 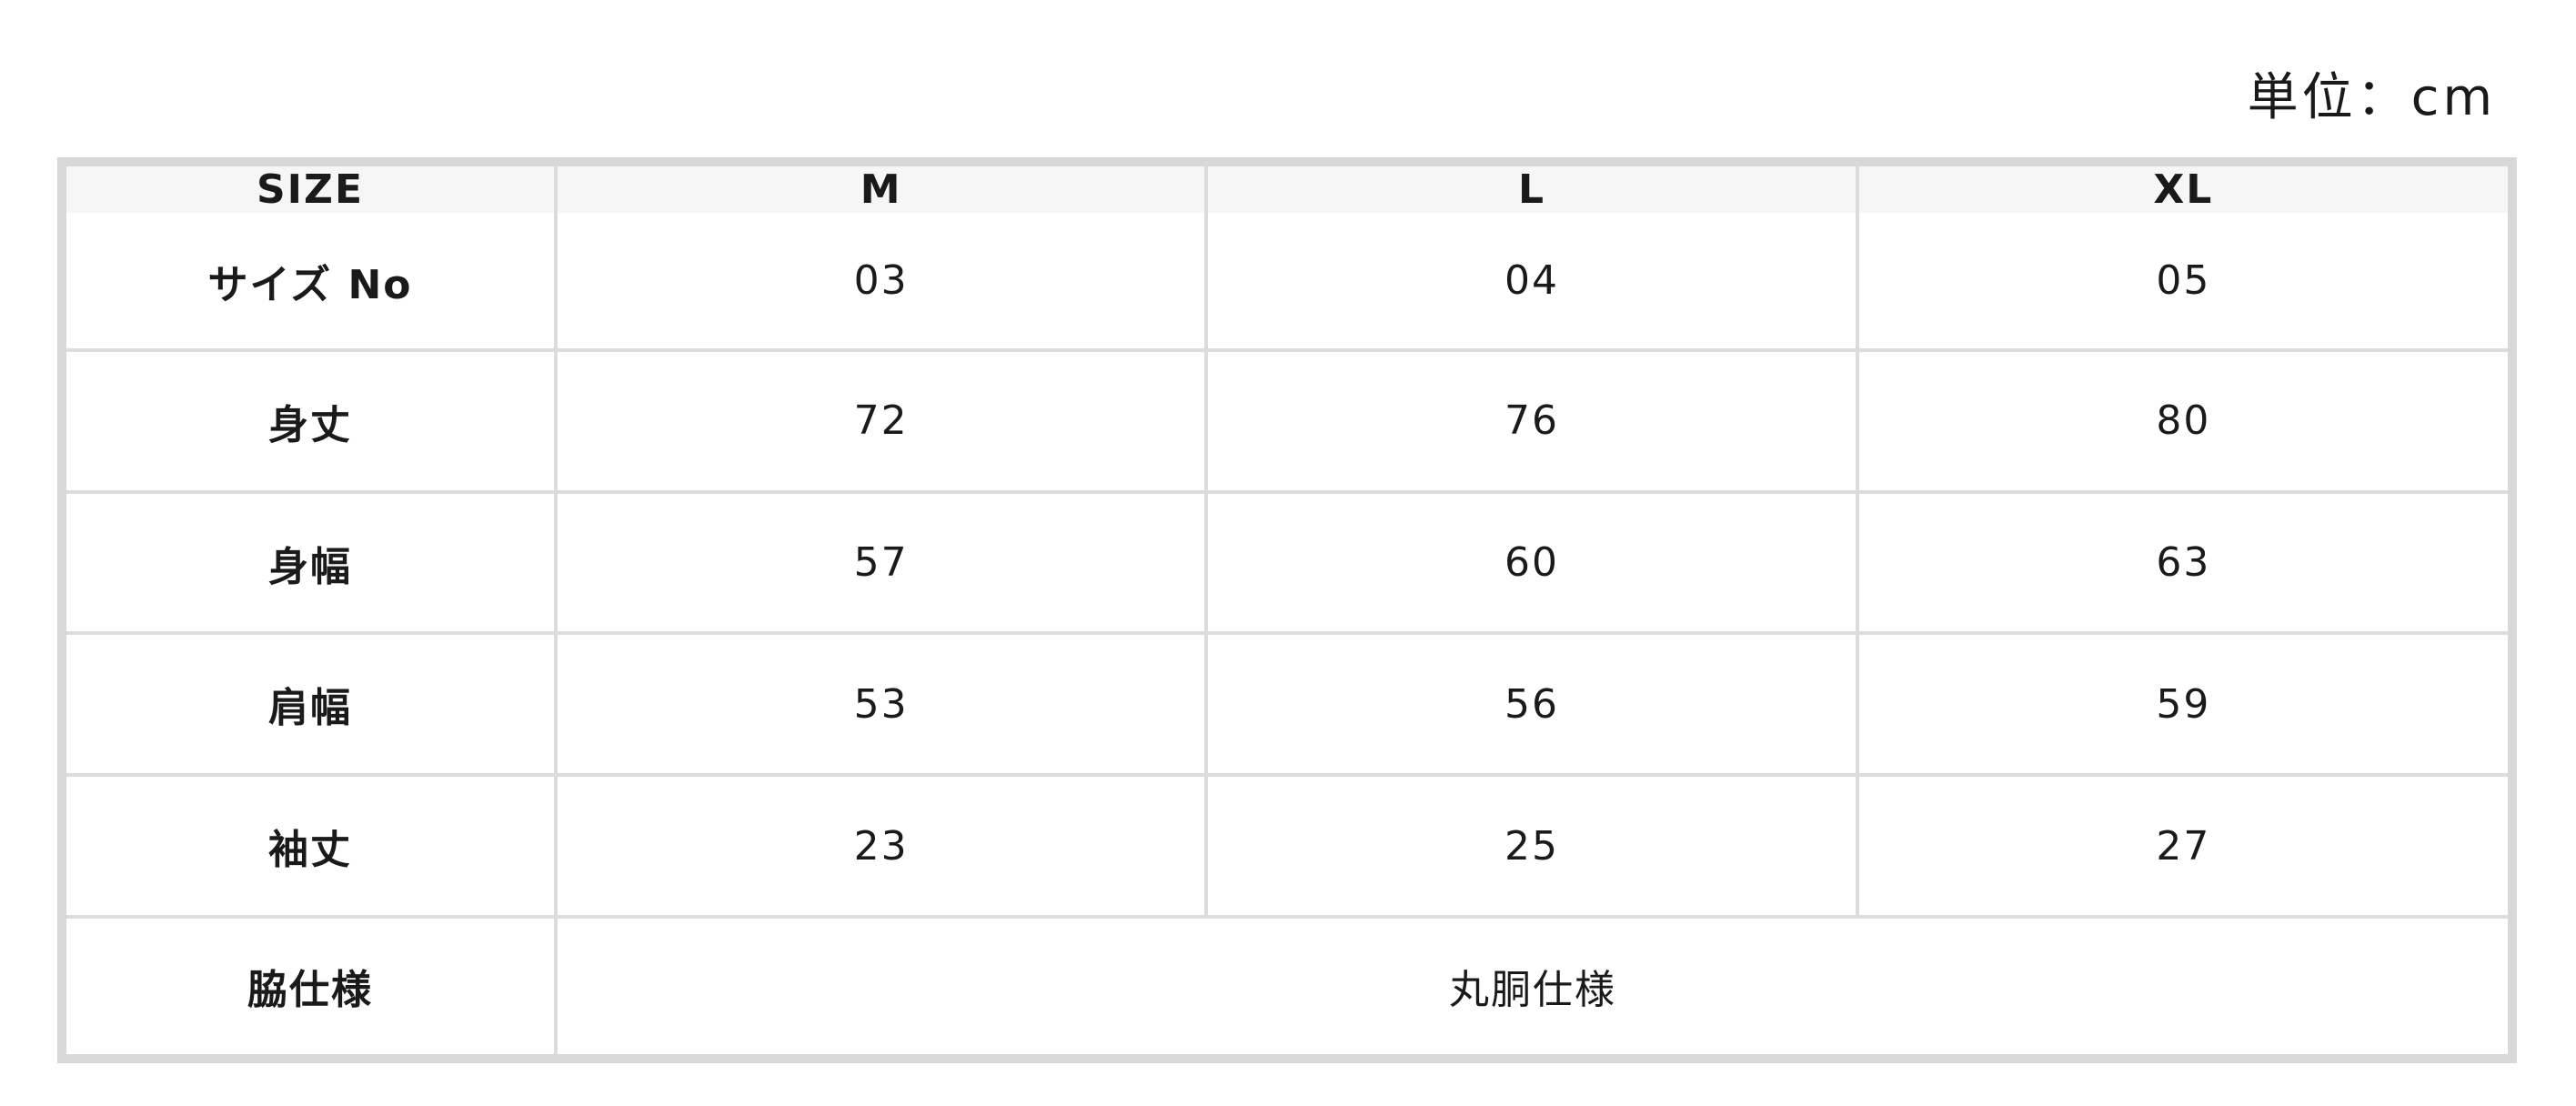 What do you see at coordinates (312, 562) in the screenshot?
I see `row-label: 身幅` at bounding box center [312, 562].